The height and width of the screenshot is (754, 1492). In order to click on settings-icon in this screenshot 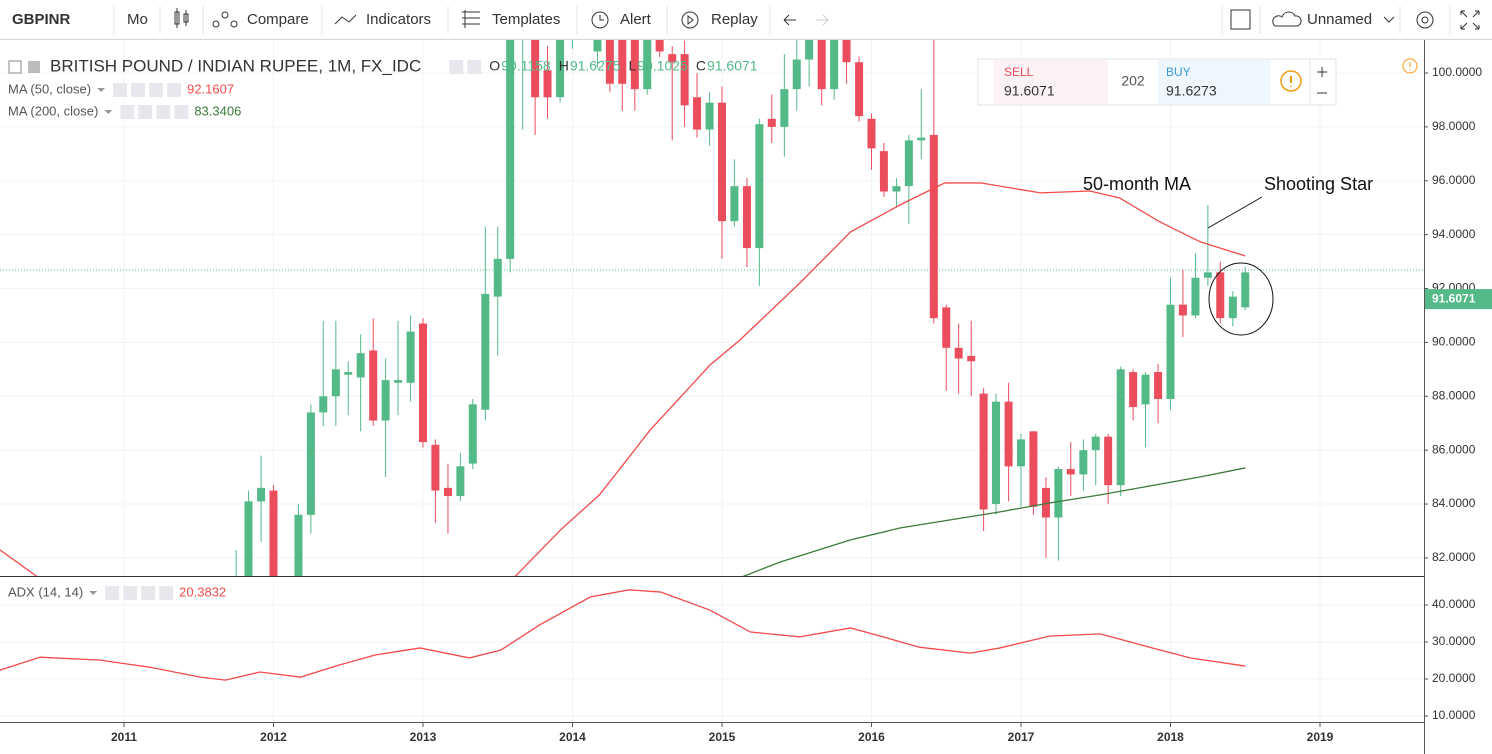, I will do `click(1425, 20)`.